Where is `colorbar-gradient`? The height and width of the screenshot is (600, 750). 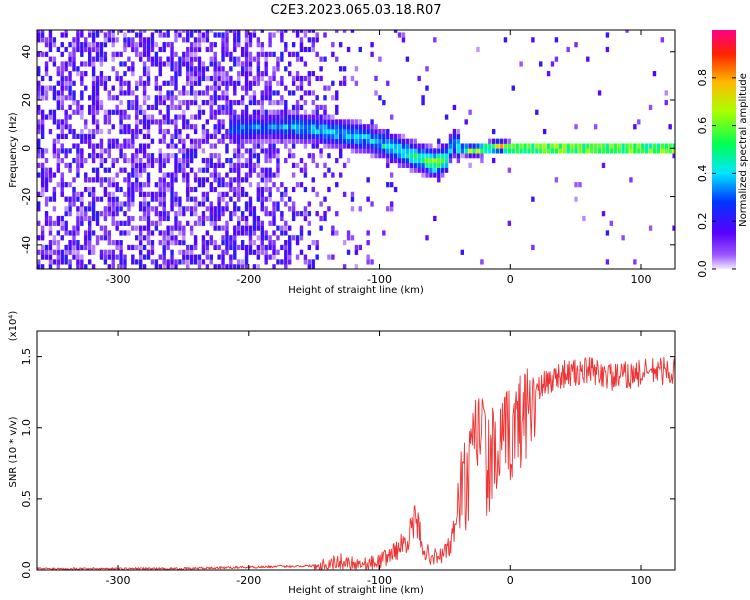 colorbar-gradient is located at coordinates (724, 149).